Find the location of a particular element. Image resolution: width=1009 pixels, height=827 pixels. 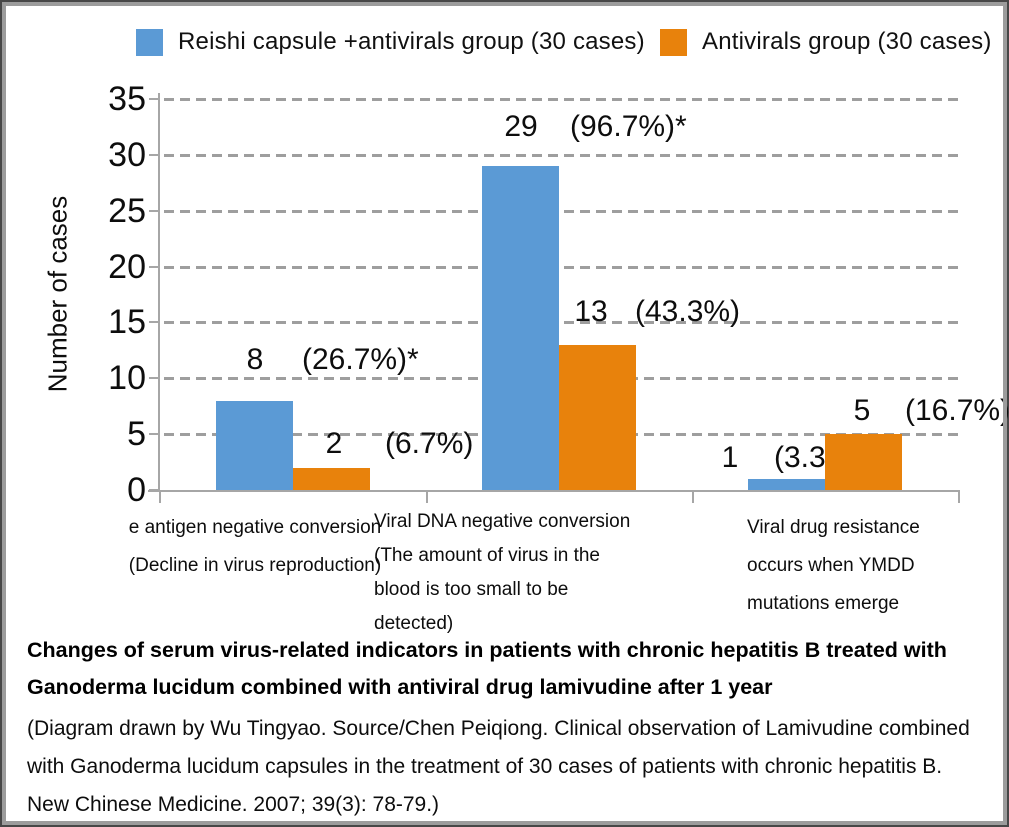

y-axis-line is located at coordinates (159, 292).